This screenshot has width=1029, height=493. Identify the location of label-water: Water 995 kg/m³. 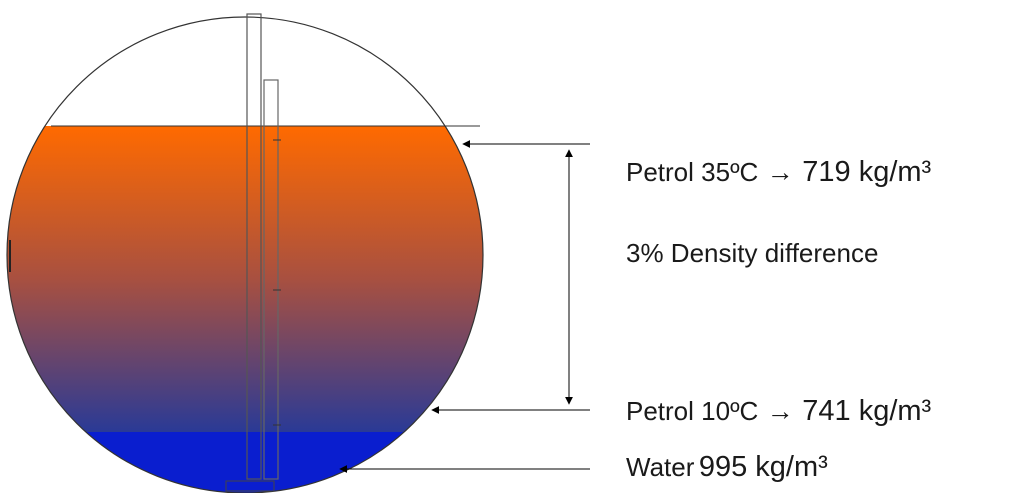
(727, 467).